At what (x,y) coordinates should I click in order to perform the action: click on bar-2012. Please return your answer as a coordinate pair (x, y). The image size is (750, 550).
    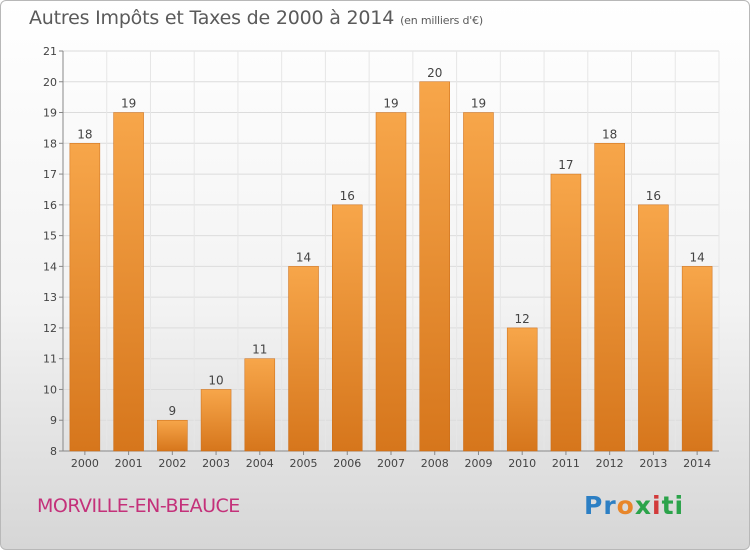
    Looking at the image, I should click on (609, 297).